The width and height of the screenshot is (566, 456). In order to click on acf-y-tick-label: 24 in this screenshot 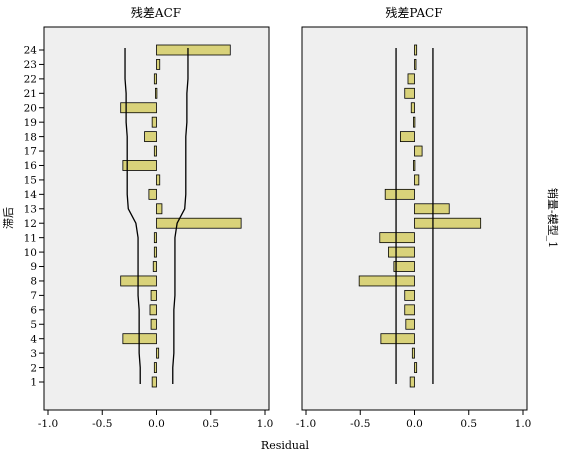, I will do `click(31, 51)`.